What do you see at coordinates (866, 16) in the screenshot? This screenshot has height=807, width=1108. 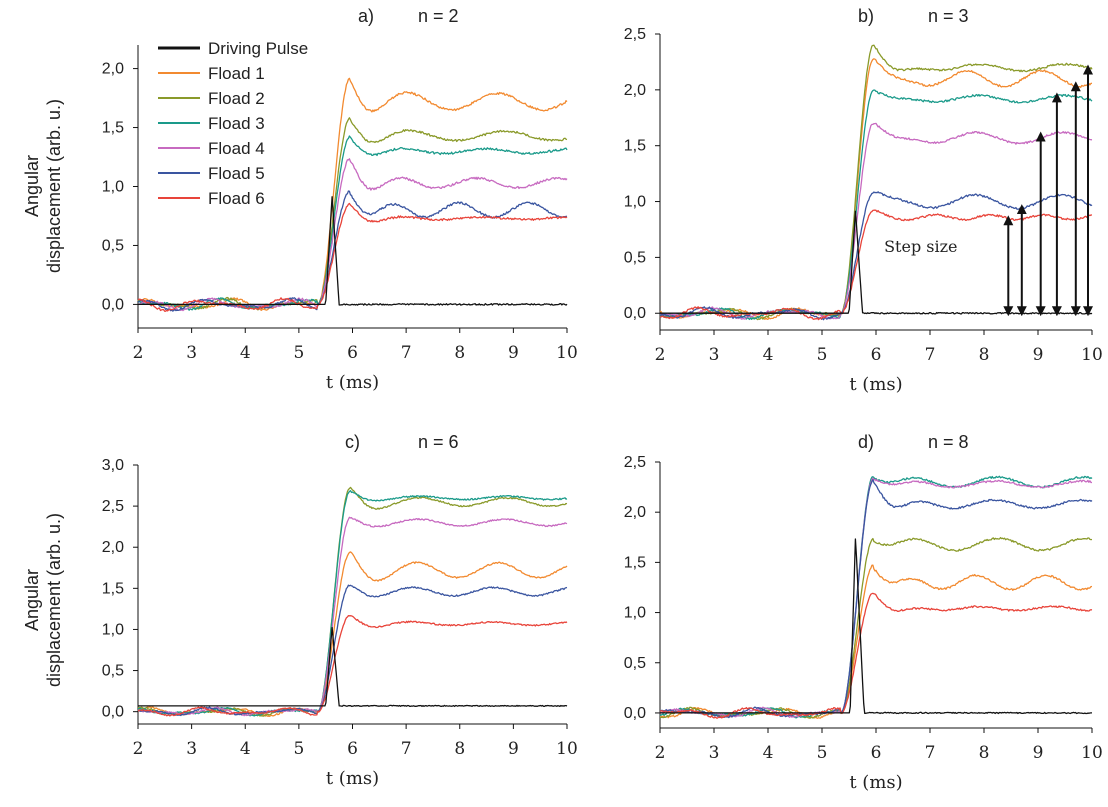 I see `panel-label: b)` at bounding box center [866, 16].